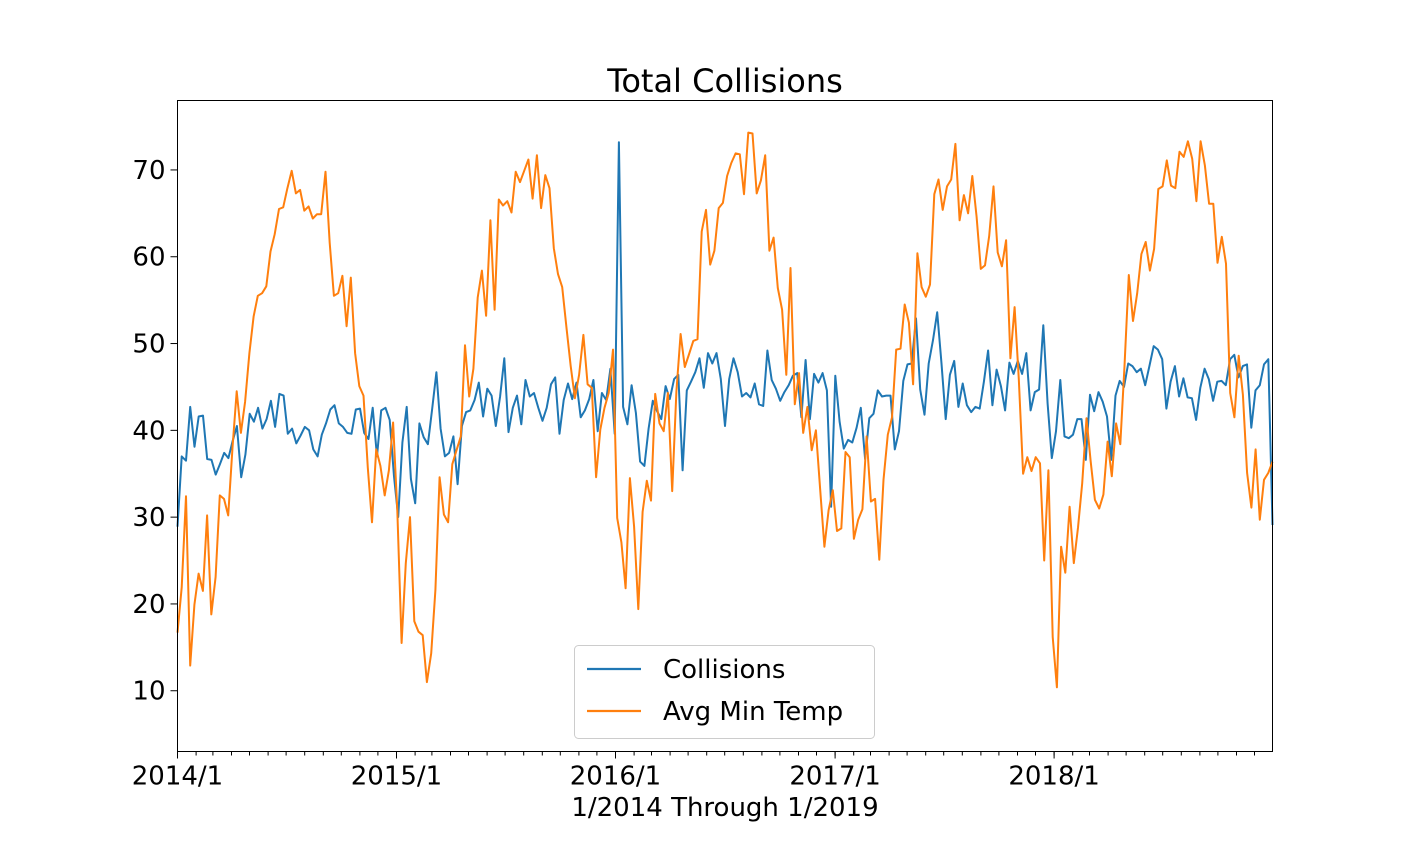 This screenshot has height=844, width=1413. What do you see at coordinates (724, 808) in the screenshot?
I see `x-axis-label: 1/2014 Through 1/2019` at bounding box center [724, 808].